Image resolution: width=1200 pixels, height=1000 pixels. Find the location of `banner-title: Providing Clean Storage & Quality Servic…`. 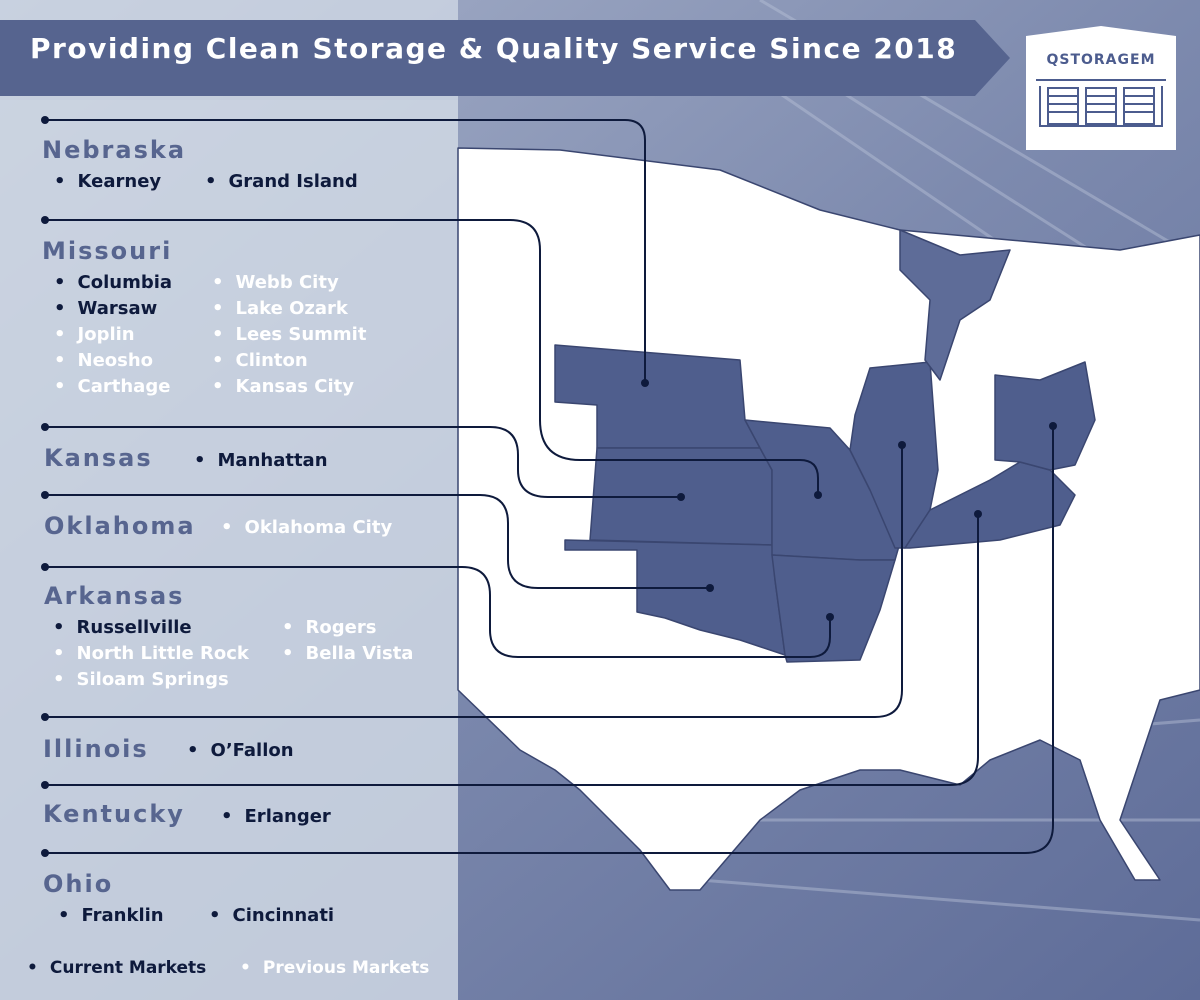

banner-title: Providing Clean Storage & Quality Servic… is located at coordinates (494, 48).